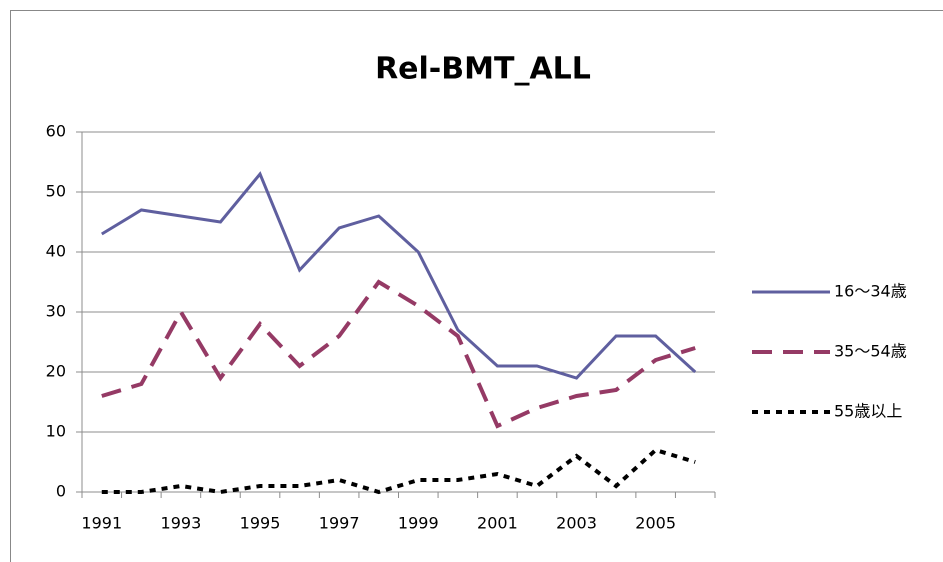  What do you see at coordinates (418, 523) in the screenshot?
I see `x-tick-label: 1999` at bounding box center [418, 523].